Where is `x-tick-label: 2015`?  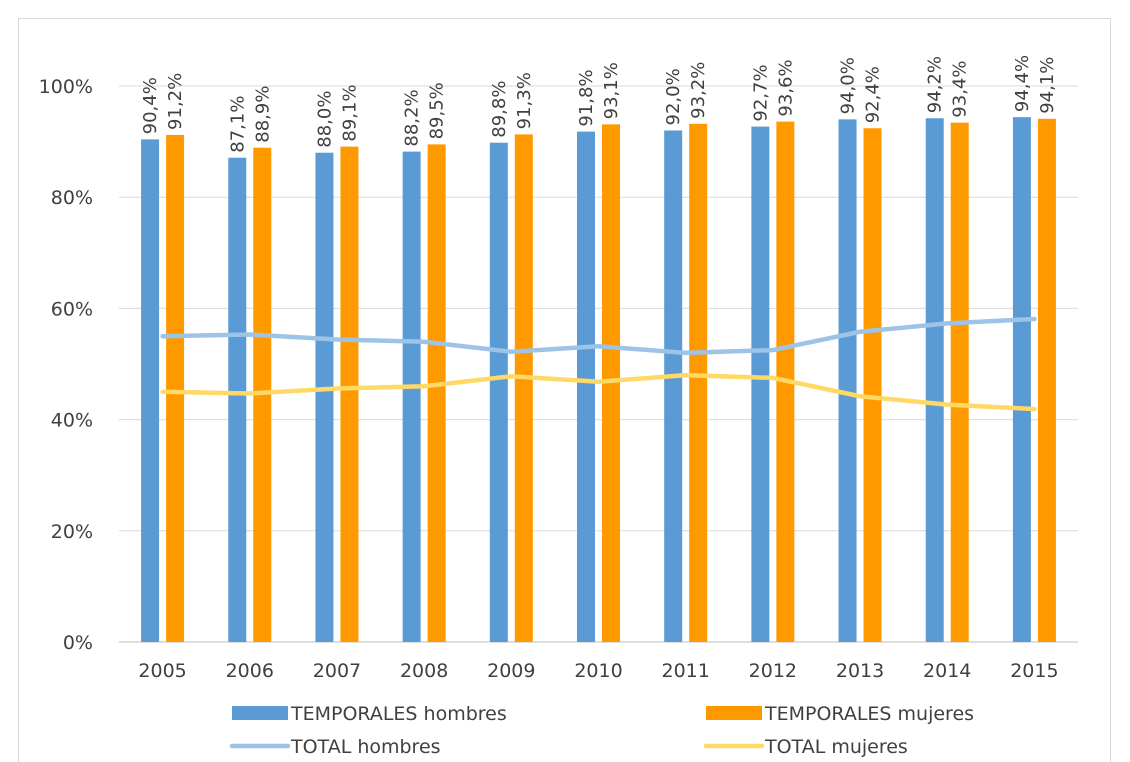 x-tick-label: 2015 is located at coordinates (1034, 671).